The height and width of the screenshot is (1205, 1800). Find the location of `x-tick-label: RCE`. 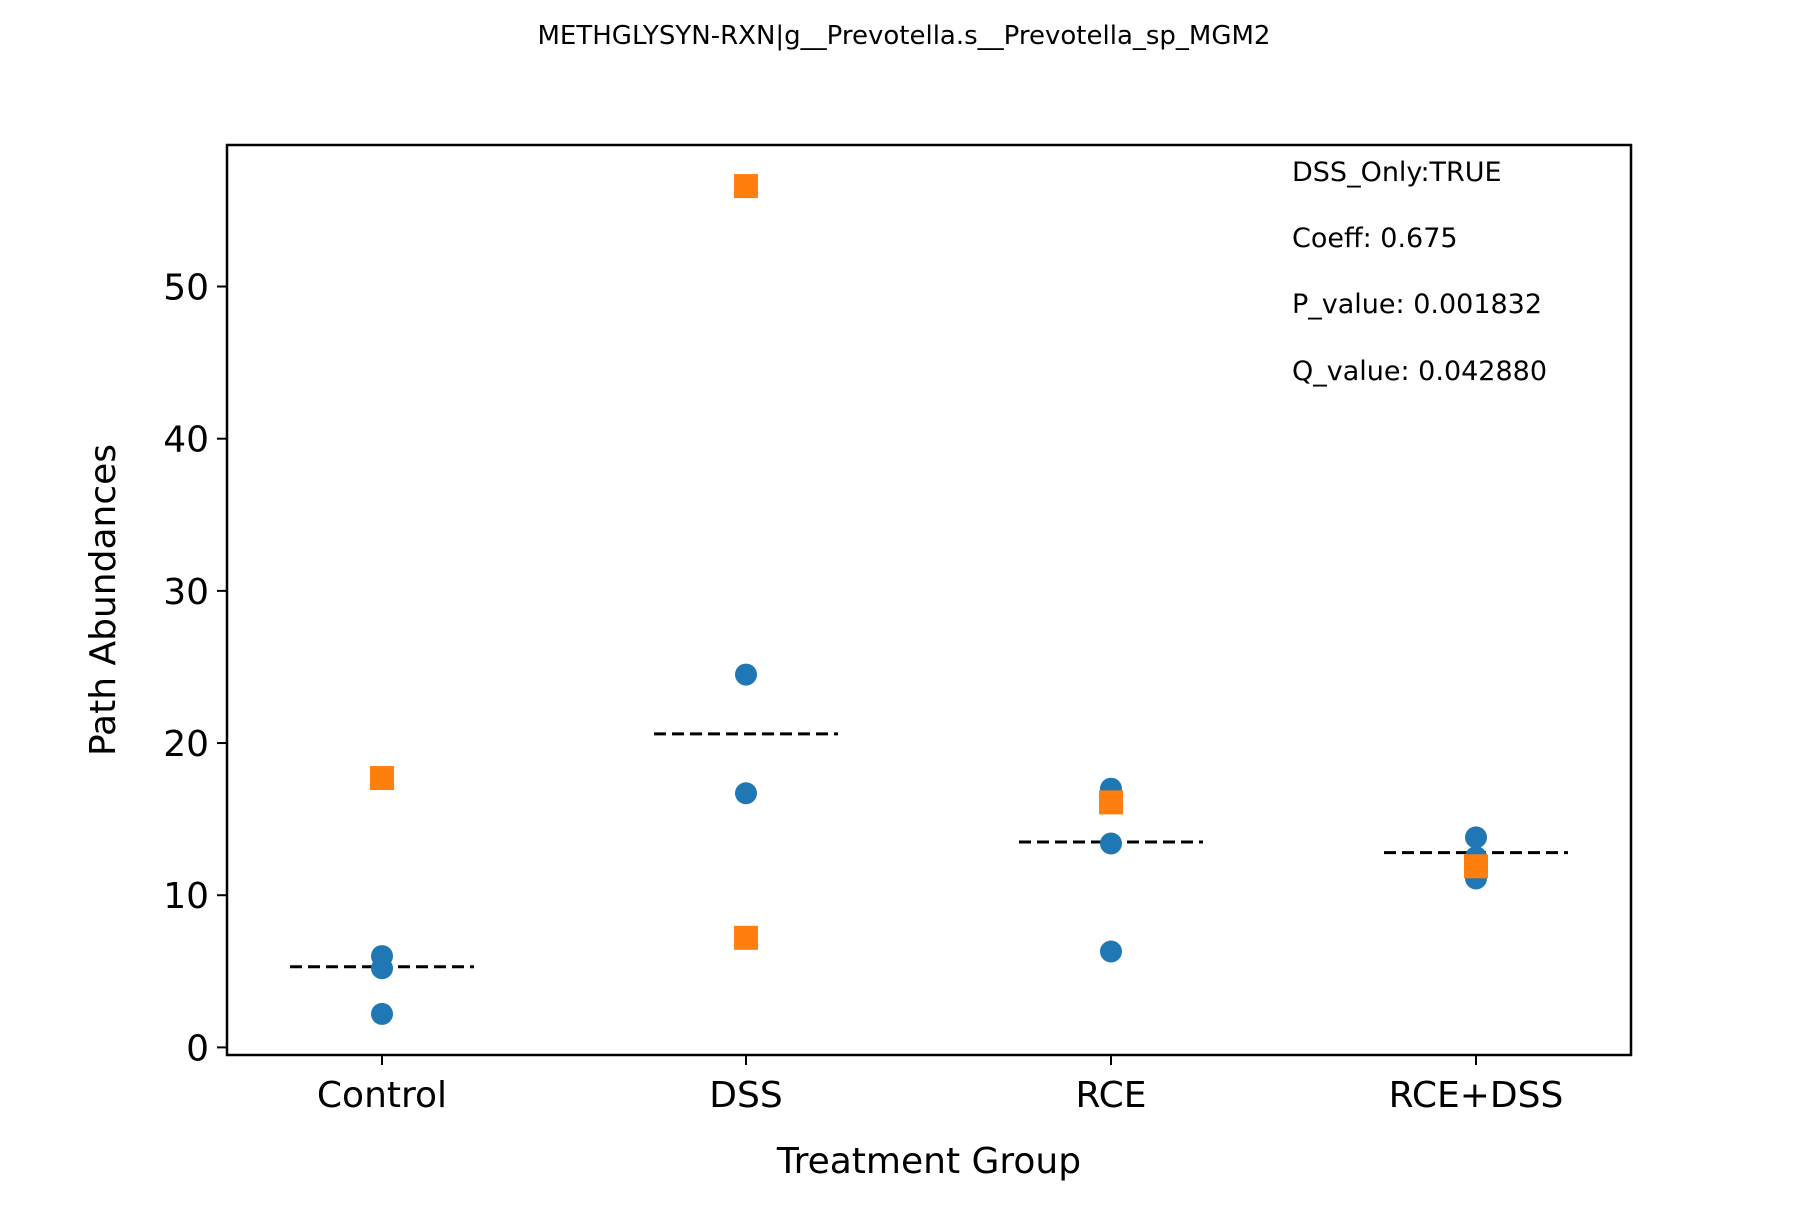

x-tick-label: RCE is located at coordinates (1110, 1095).